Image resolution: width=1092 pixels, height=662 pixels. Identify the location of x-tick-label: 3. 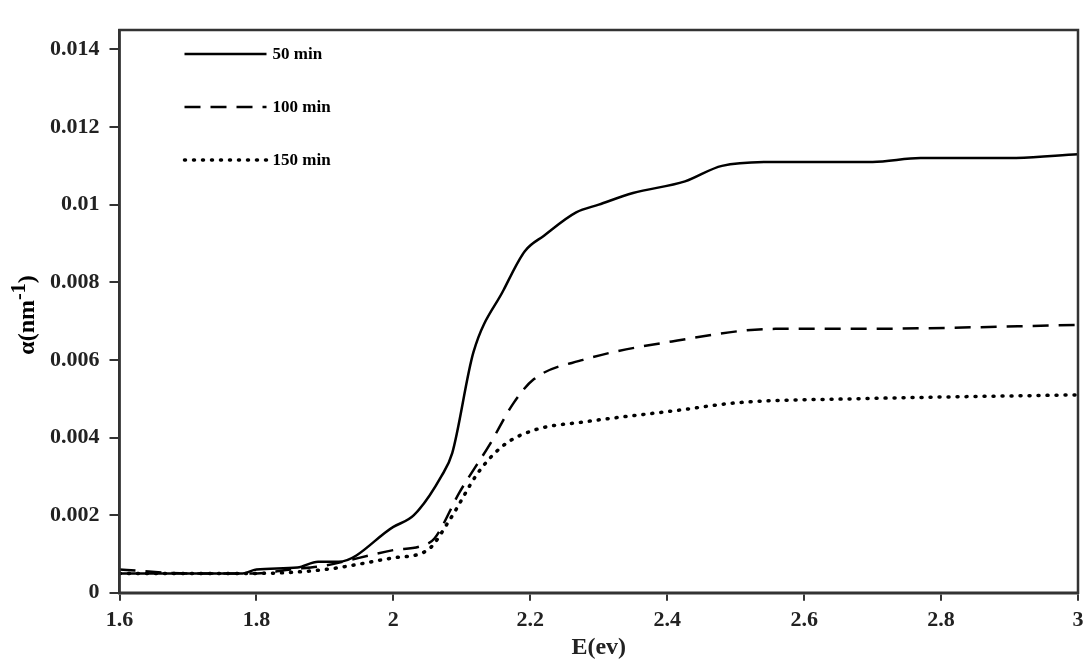
(1078, 618).